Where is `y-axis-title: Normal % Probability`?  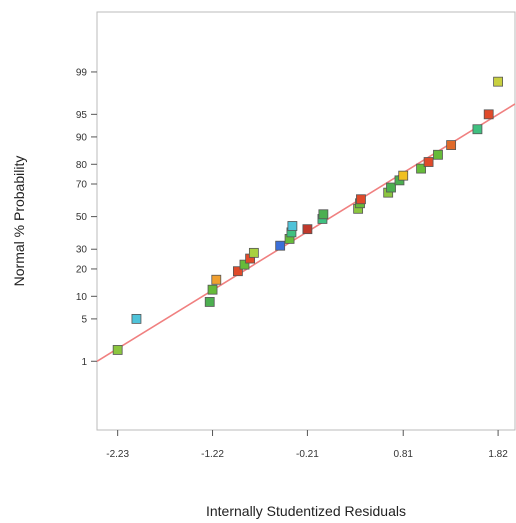
y-axis-title: Normal % Probability is located at coordinates (19, 221).